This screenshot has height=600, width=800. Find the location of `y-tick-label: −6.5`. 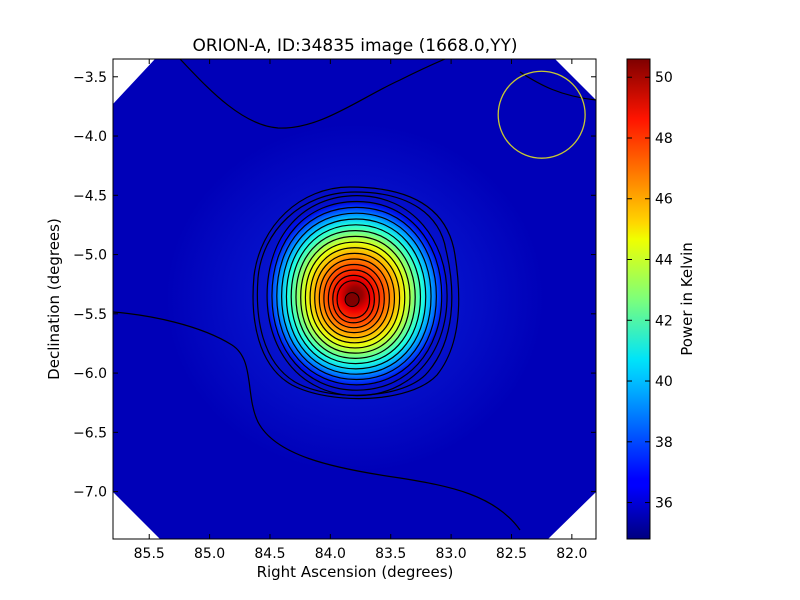

y-tick-label: −6.5 is located at coordinates (90, 433).